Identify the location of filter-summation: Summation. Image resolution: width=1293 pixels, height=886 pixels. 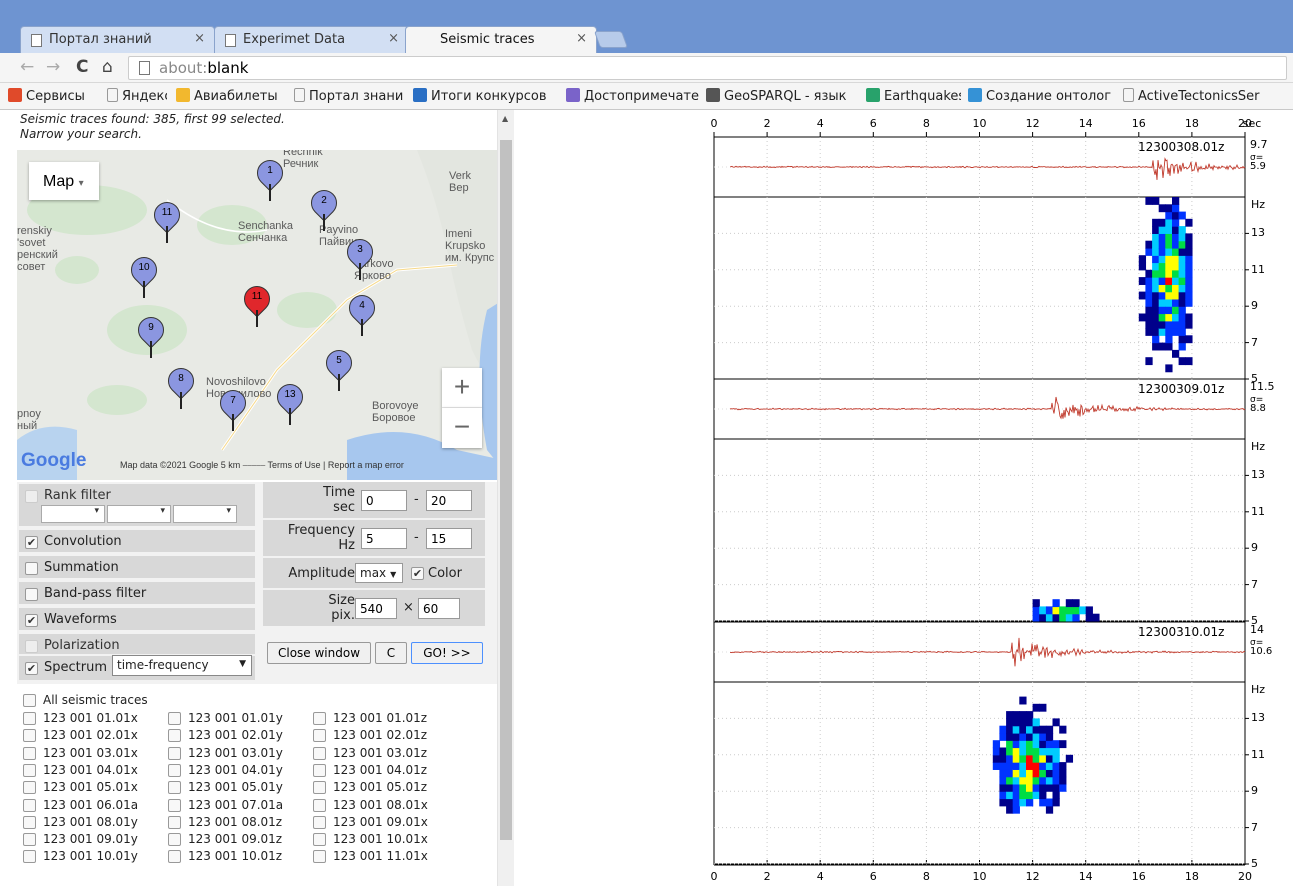
(137, 568).